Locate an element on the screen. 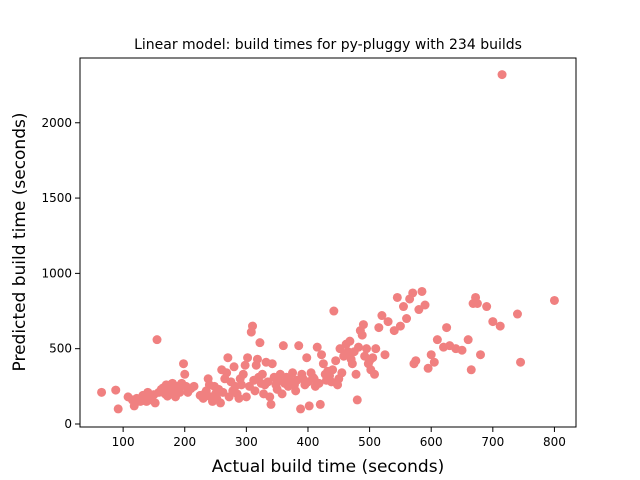 This screenshot has height=480, width=640. y-axis-ticks: 0 500 1000 1500 2000 is located at coordinates (60, 273).